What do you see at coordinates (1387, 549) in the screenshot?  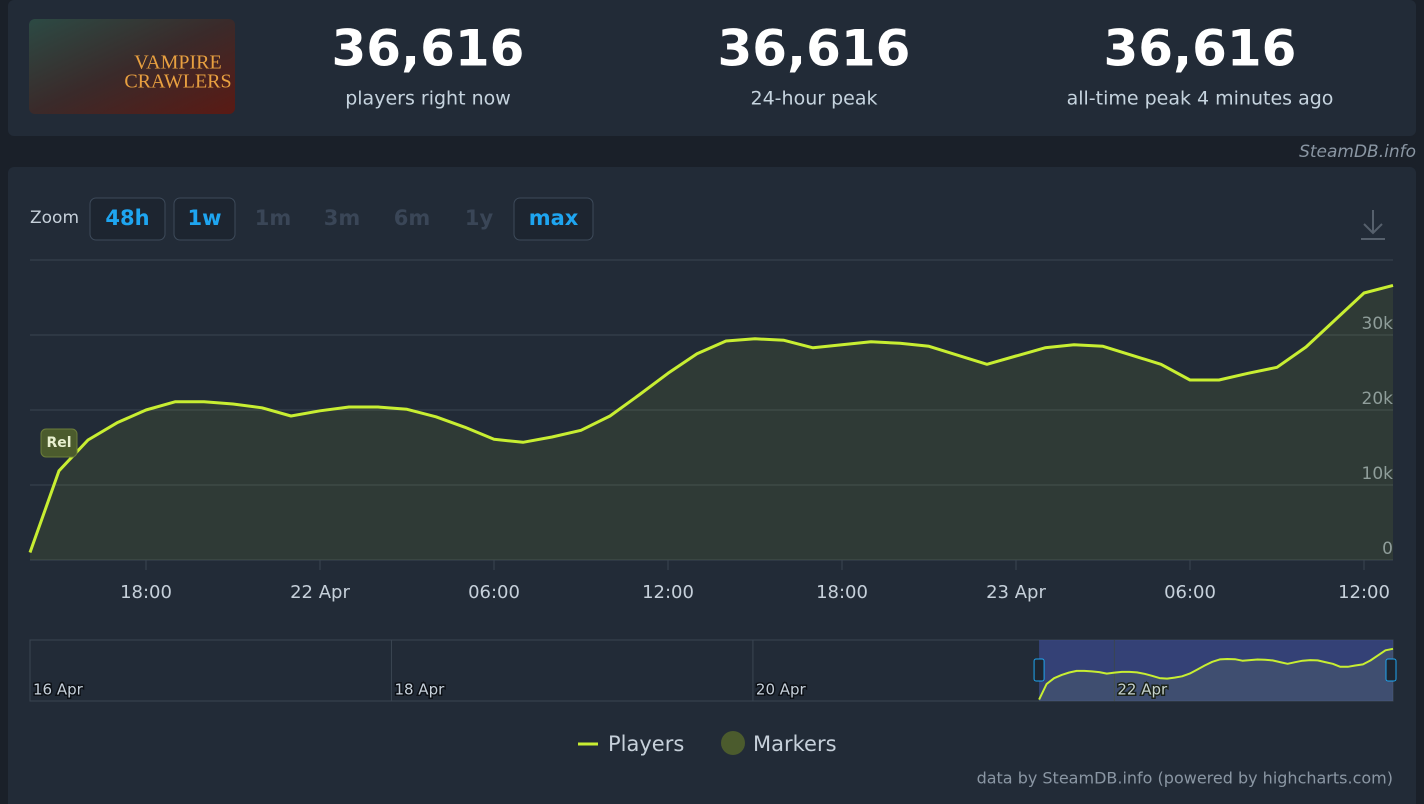 I see `y-tick-label: 0` at bounding box center [1387, 549].